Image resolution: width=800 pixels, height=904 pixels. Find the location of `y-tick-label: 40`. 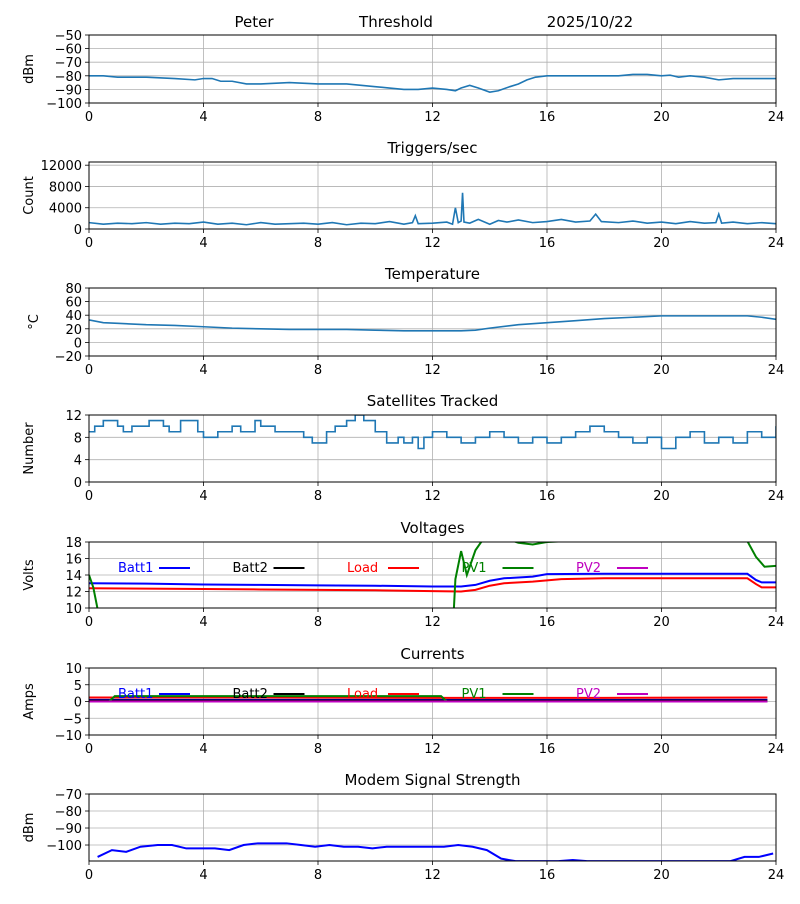

y-tick-label: 40 is located at coordinates (73, 316).